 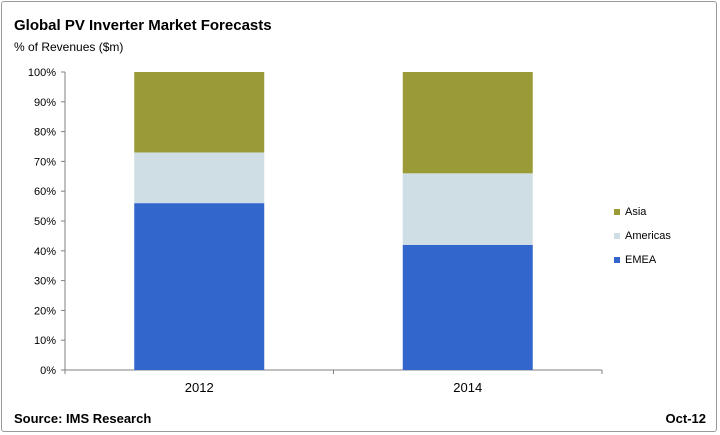 What do you see at coordinates (45, 311) in the screenshot?
I see `y-tick-label: 20%` at bounding box center [45, 311].